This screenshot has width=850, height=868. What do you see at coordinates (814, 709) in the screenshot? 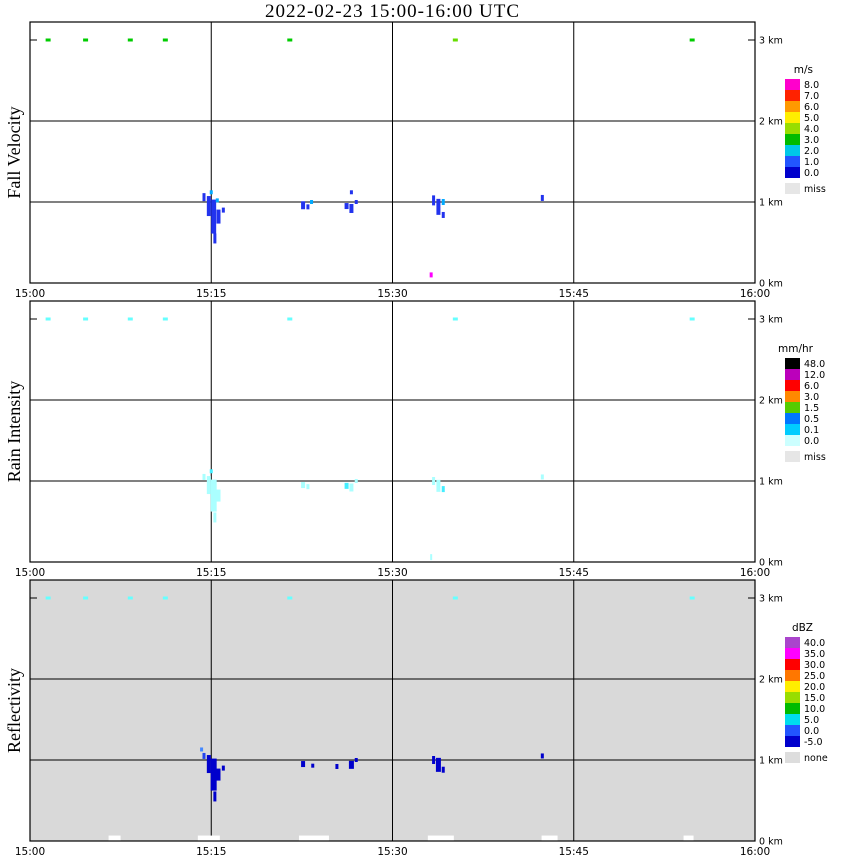
I see `legend-label: 10.0` at bounding box center [814, 709].